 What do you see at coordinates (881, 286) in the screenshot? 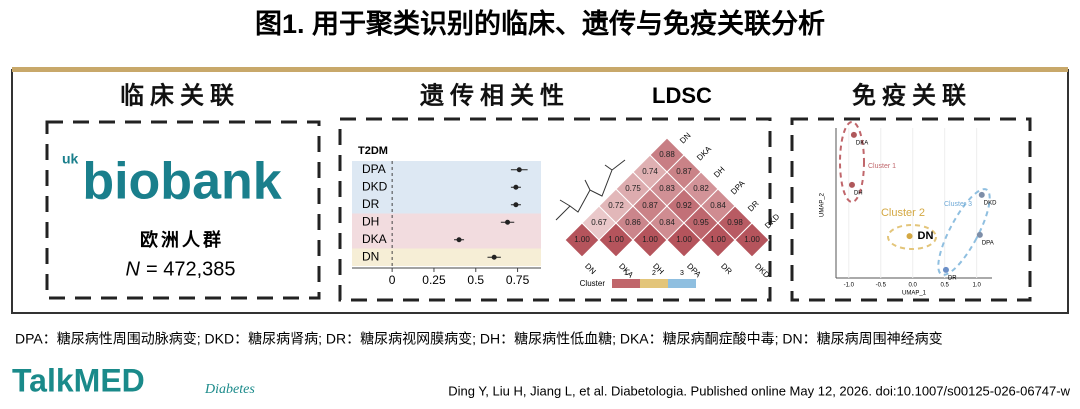
I see `x-tick-label: -0.5` at bounding box center [881, 286].